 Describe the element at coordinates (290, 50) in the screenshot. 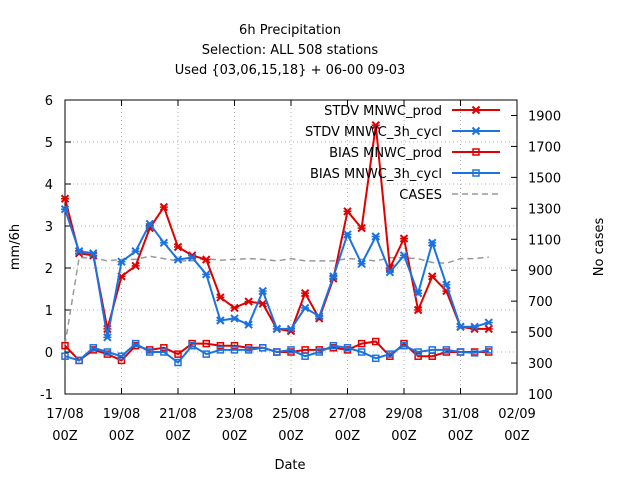

I see `chart-title-line-2: Selection: ALL 508 stations` at that location.